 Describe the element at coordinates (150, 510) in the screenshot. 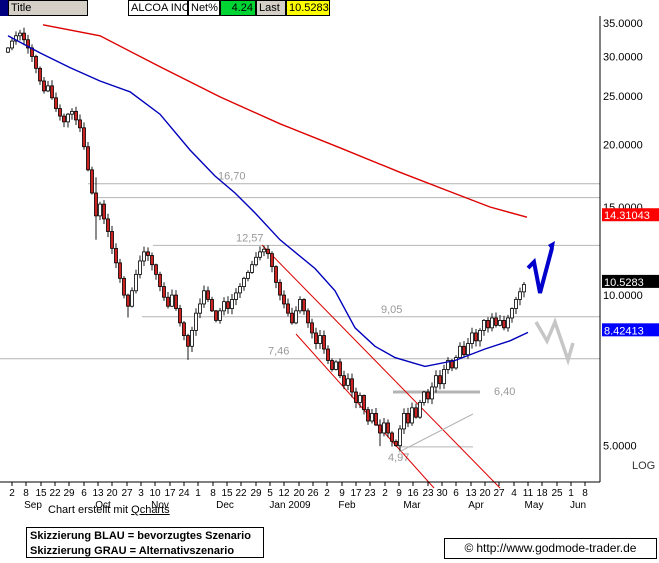

I see `qcharts-link: Qcharts` at that location.